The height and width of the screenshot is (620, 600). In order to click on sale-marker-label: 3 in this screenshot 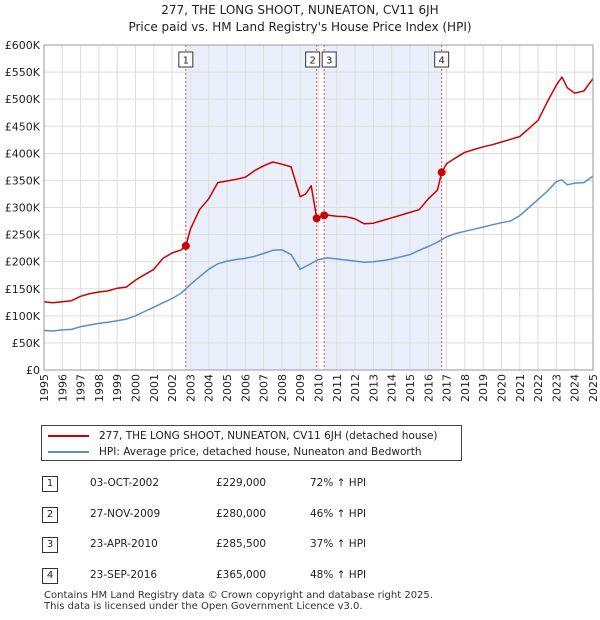, I will do `click(329, 61)`.